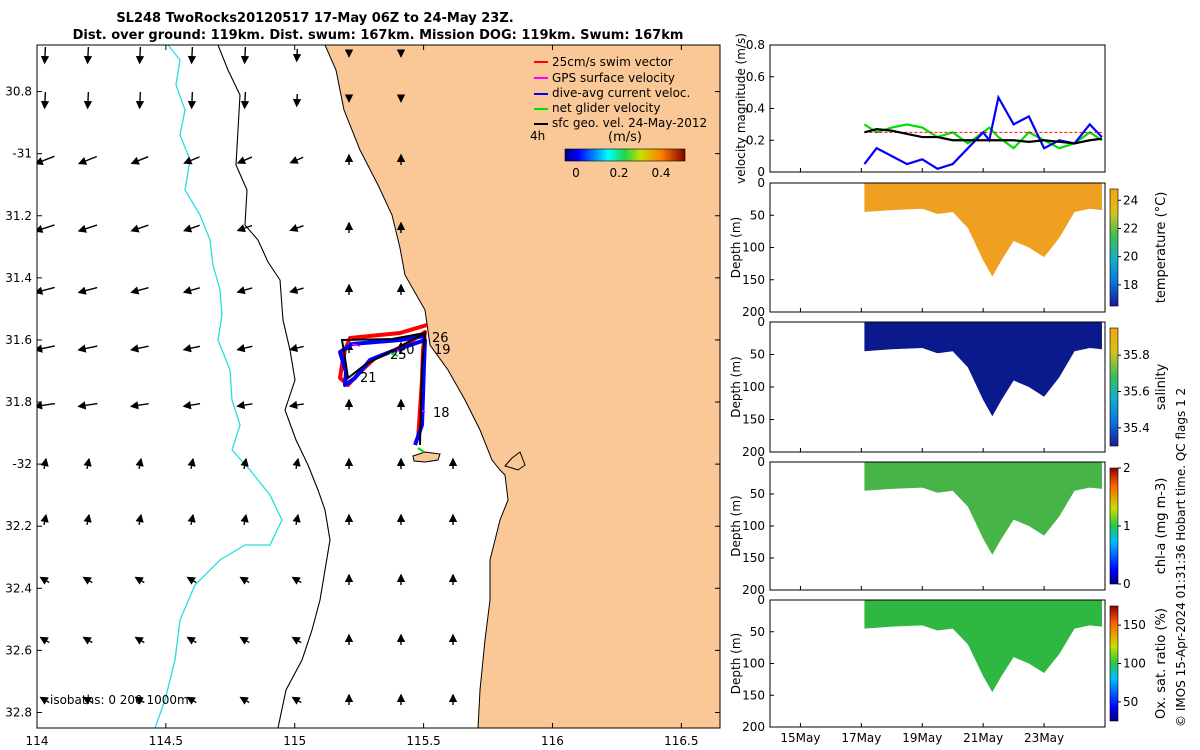  Describe the element at coordinates (18, 278) in the screenshot. I see `map-ytick-label: 31.4` at that location.